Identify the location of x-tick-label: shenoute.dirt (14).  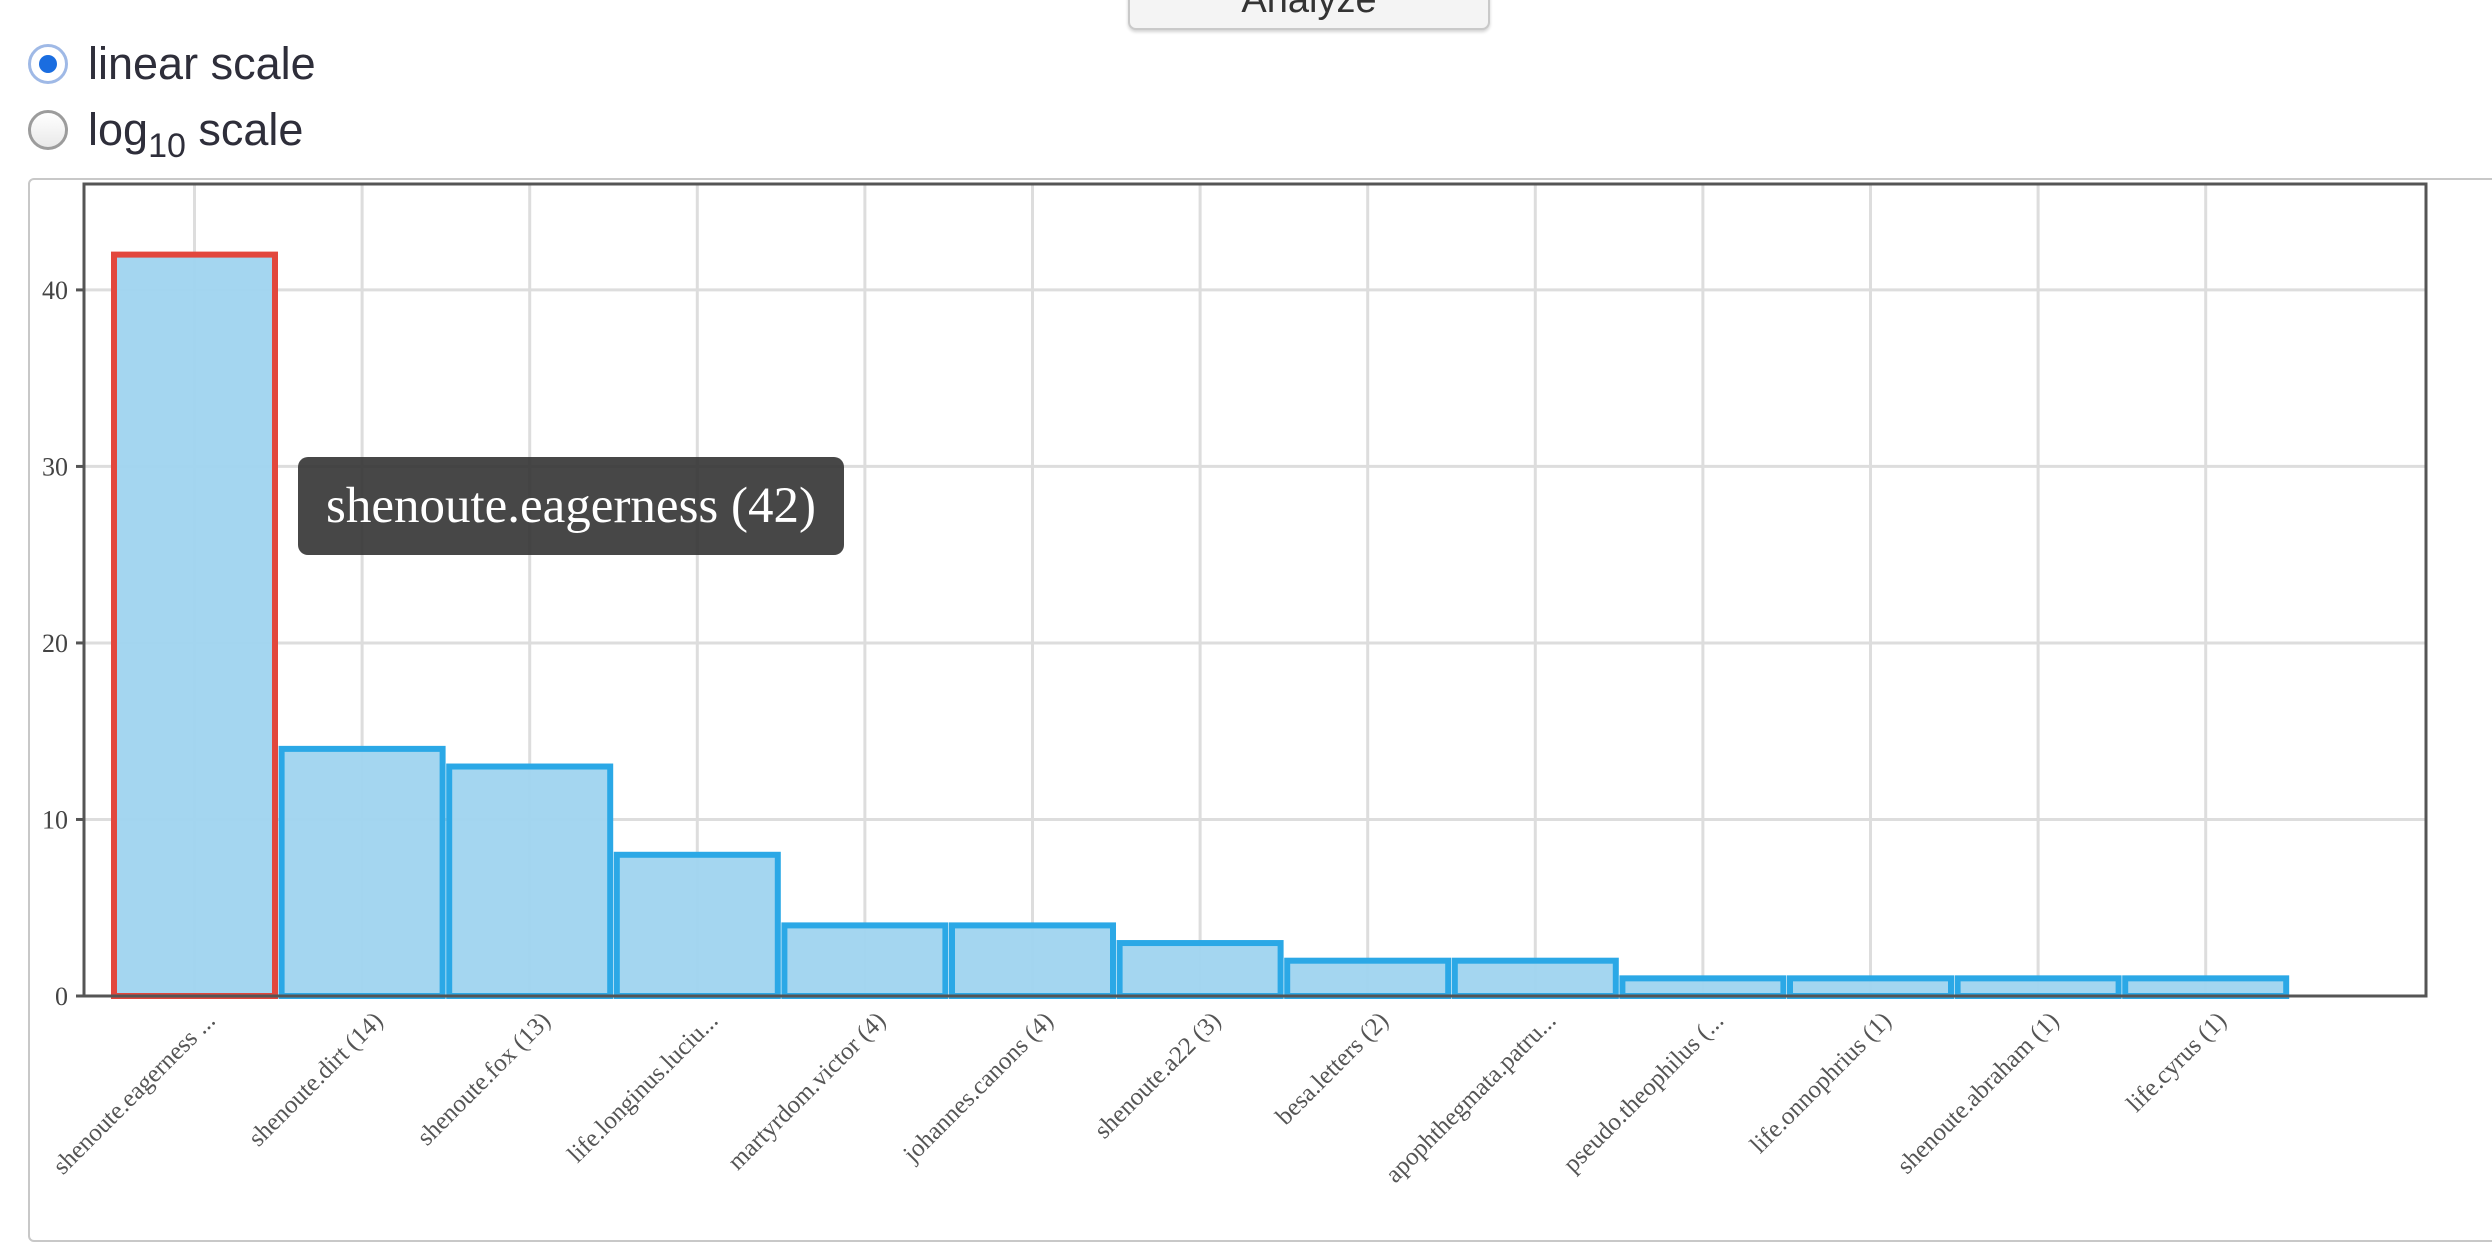
(316, 1079).